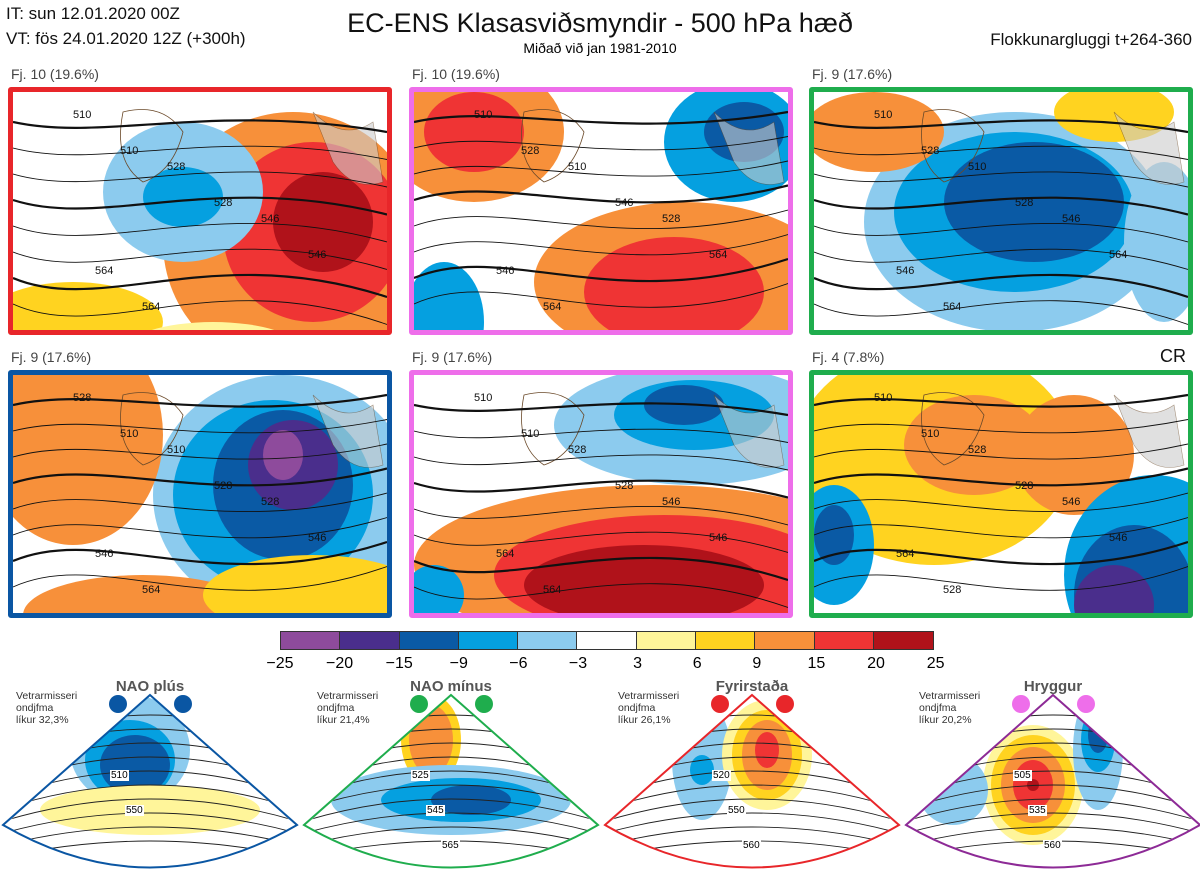 Image resolution: width=1200 pixels, height=871 pixels. I want to click on regime-info: Vetrarmisseri ondjfma líkur 21,4%, so click(347, 708).